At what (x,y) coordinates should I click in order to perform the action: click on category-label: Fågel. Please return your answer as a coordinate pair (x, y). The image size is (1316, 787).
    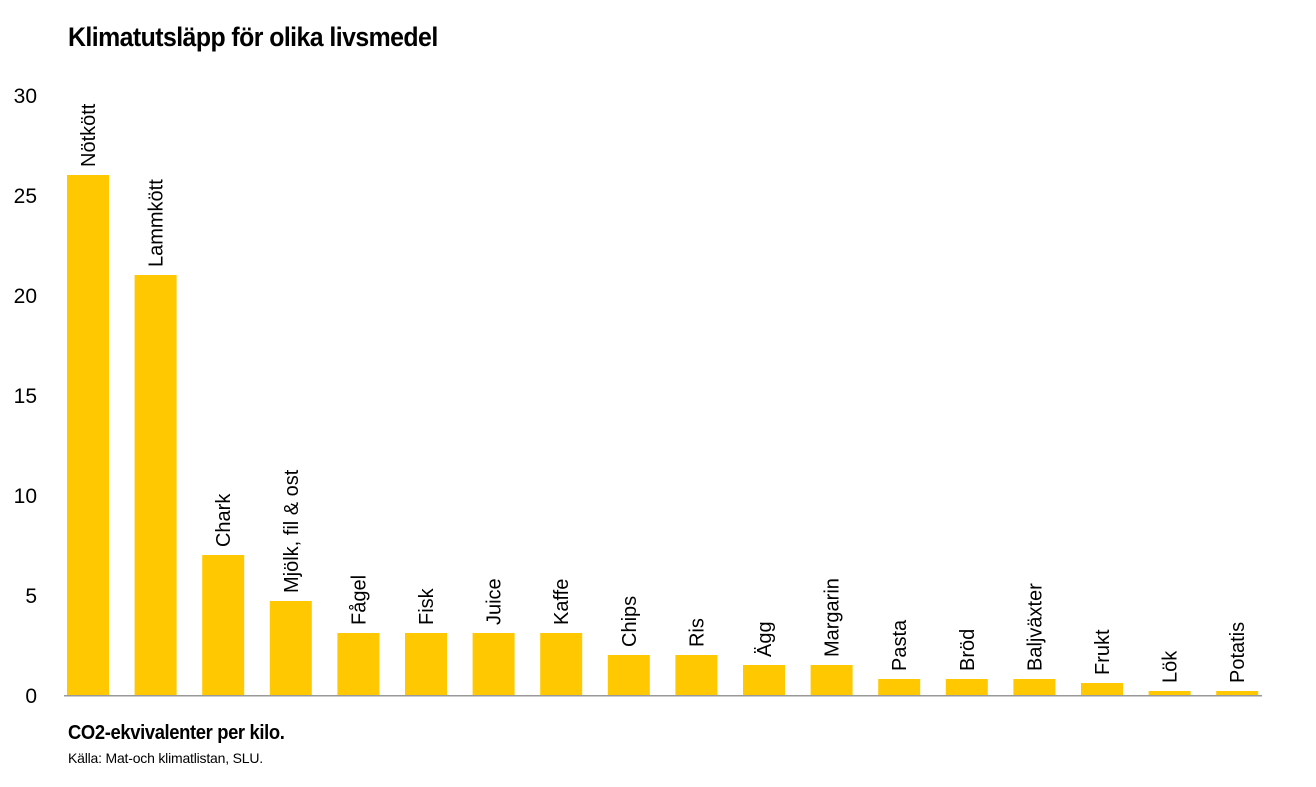
    Looking at the image, I should click on (359, 600).